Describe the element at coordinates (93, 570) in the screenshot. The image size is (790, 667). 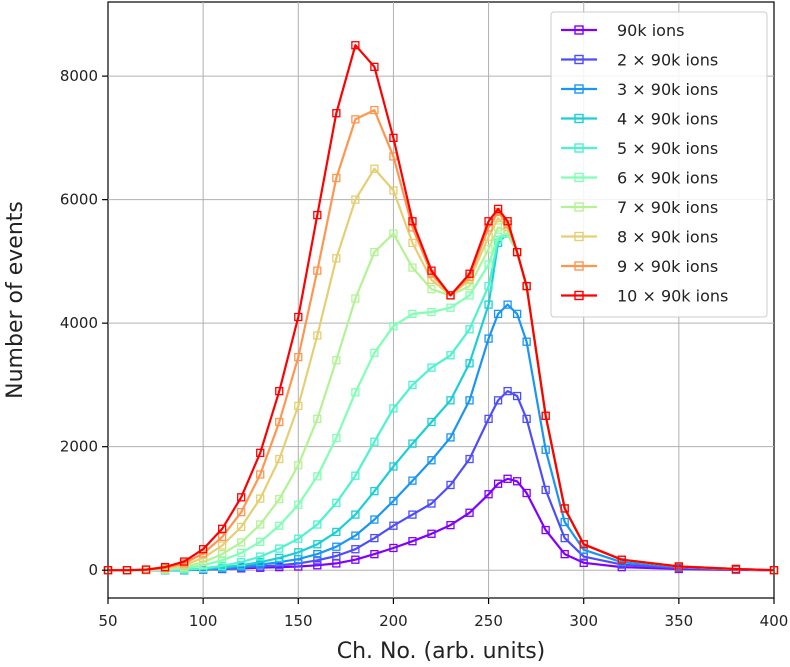
I see `y-tick-label: 0` at that location.